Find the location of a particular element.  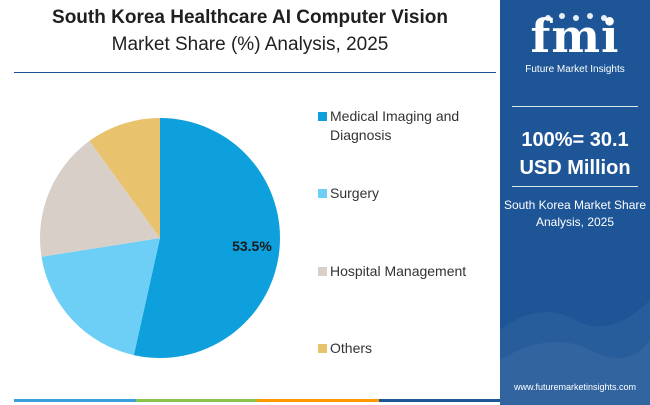

market-total-value: 100%= 30.1 is located at coordinates (575, 140).